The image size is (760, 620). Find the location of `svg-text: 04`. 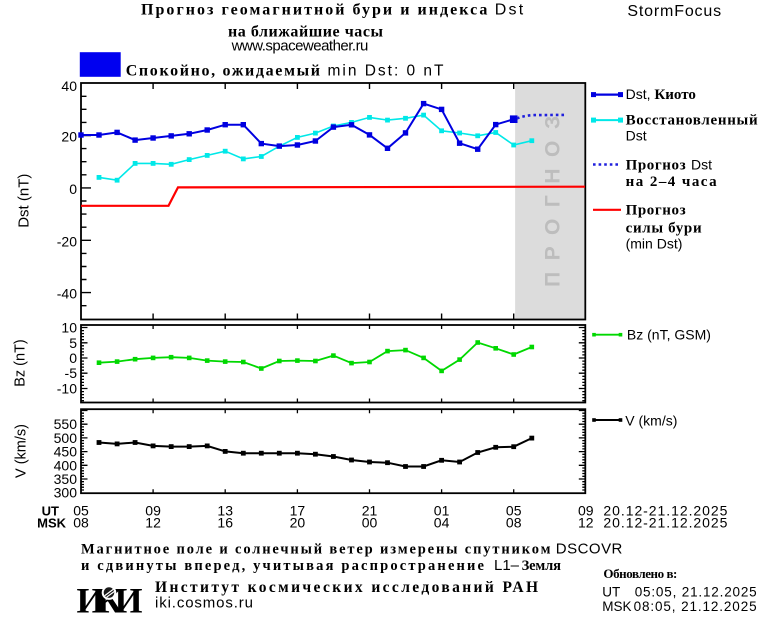

svg-text: 04 is located at coordinates (442, 523).